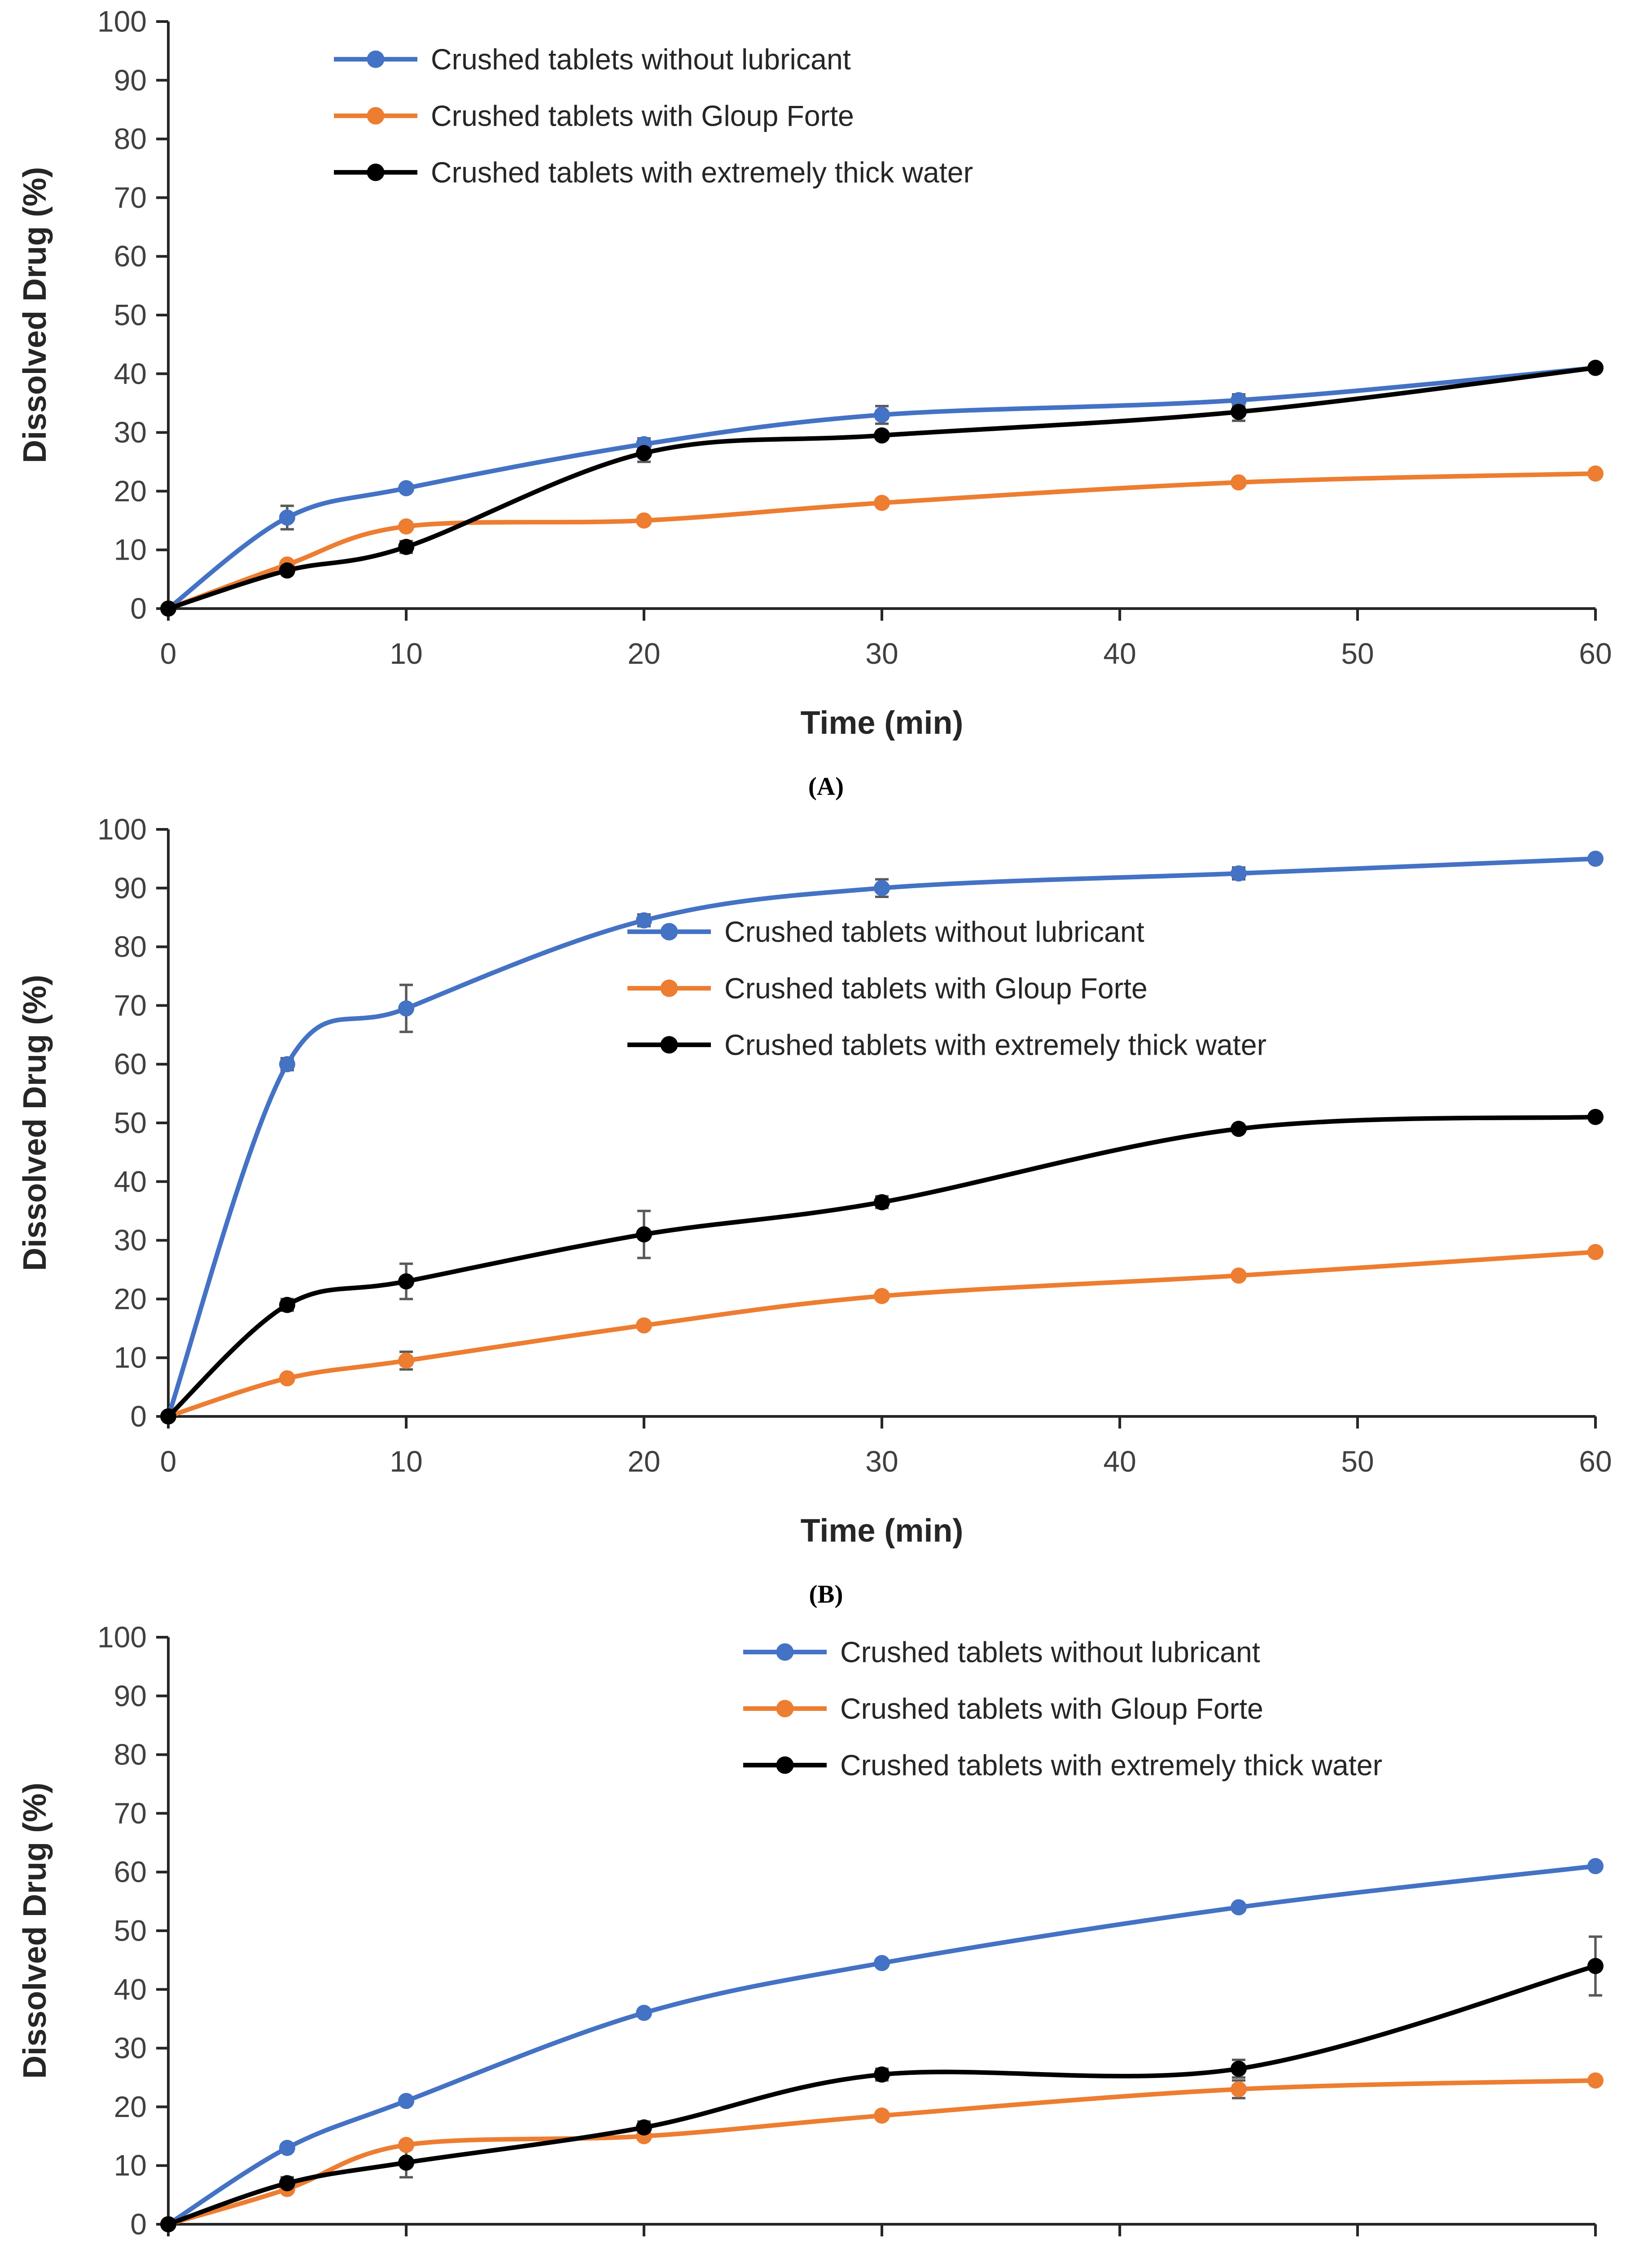 Image resolution: width=1652 pixels, height=2244 pixels. I want to click on x-tick-label: 60, so click(1595, 1461).